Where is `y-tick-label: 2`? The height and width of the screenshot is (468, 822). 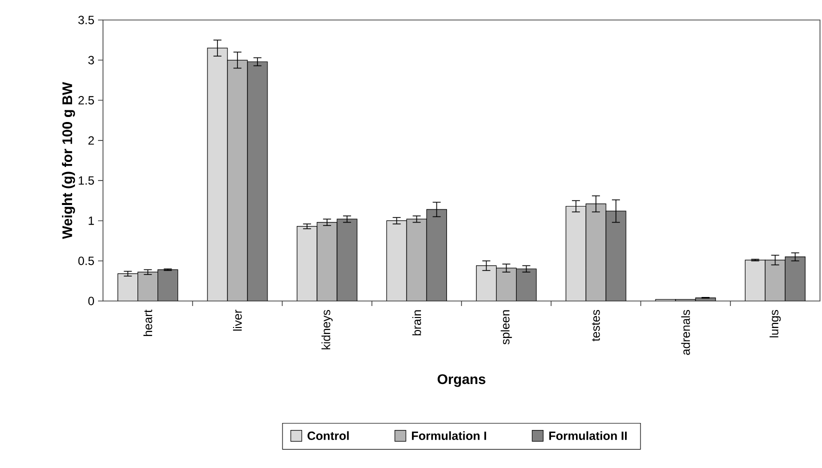 y-tick-label: 2 is located at coordinates (91, 140).